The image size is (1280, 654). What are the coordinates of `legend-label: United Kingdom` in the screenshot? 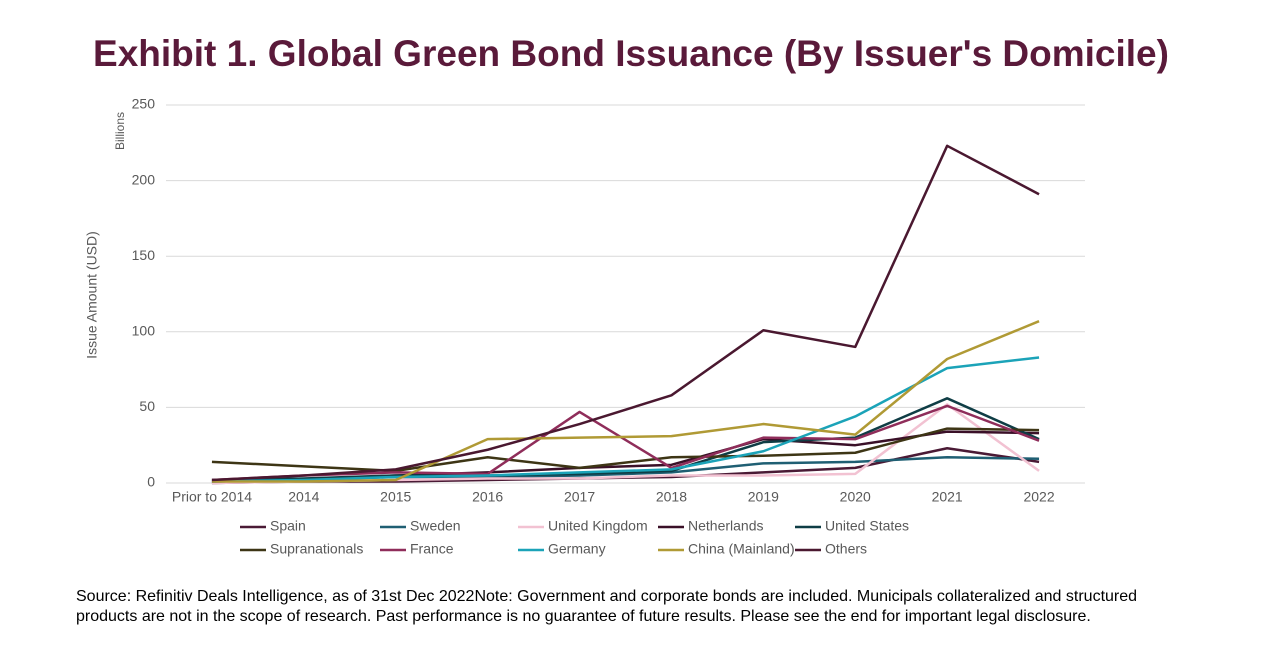 It's located at (598, 526).